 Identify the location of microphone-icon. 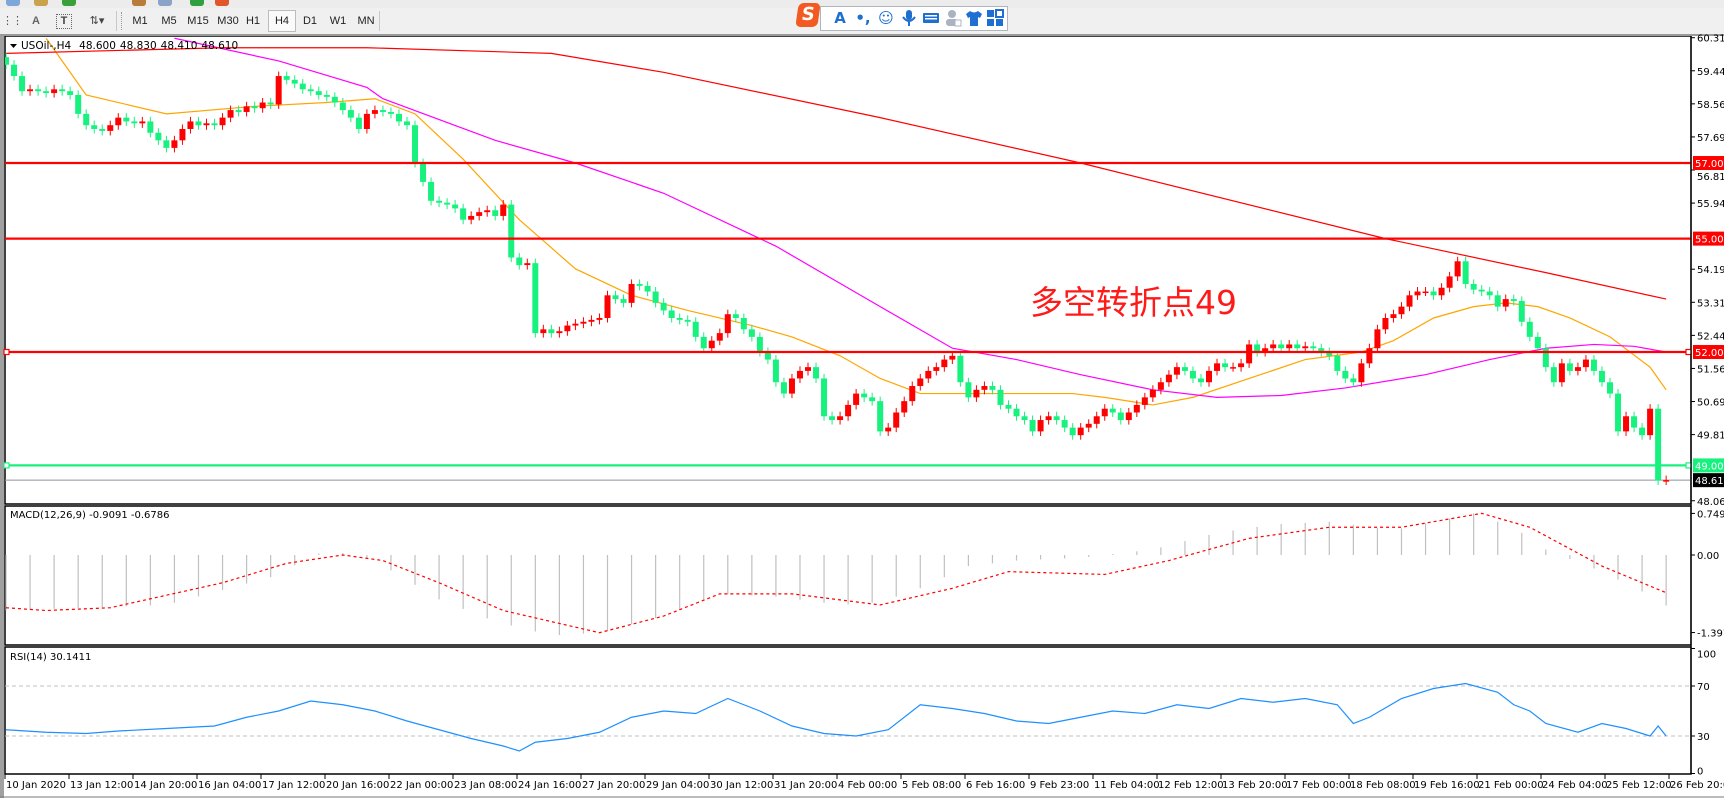
(909, 18).